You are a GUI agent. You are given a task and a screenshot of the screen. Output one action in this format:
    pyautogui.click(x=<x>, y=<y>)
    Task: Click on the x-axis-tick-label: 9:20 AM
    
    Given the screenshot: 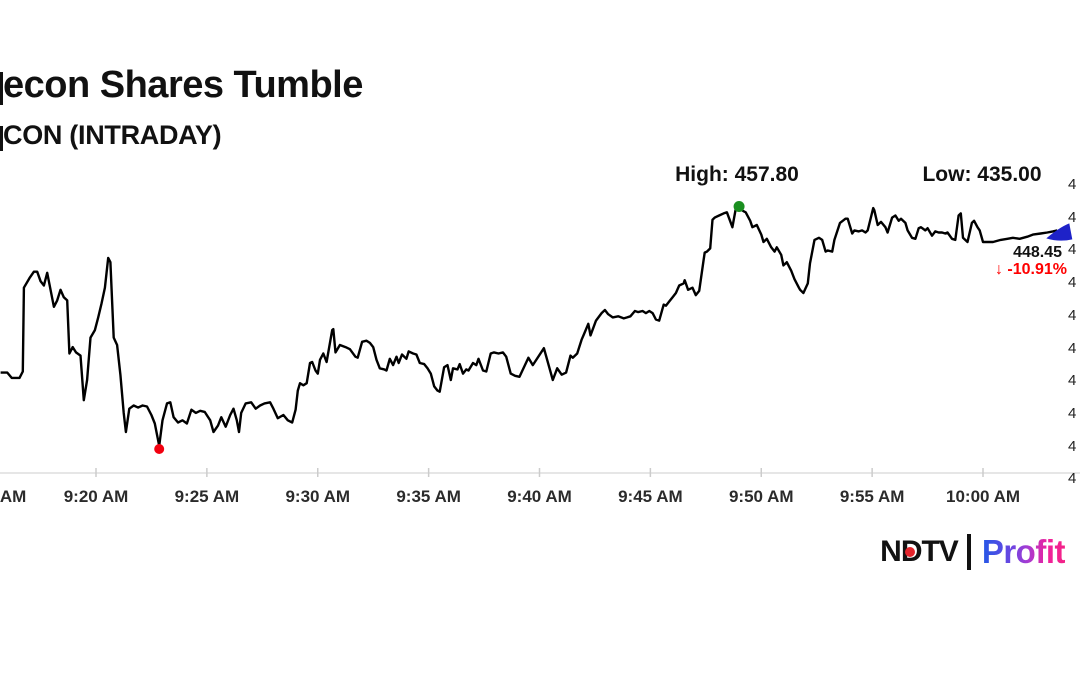 What is the action you would take?
    pyautogui.click(x=96, y=496)
    